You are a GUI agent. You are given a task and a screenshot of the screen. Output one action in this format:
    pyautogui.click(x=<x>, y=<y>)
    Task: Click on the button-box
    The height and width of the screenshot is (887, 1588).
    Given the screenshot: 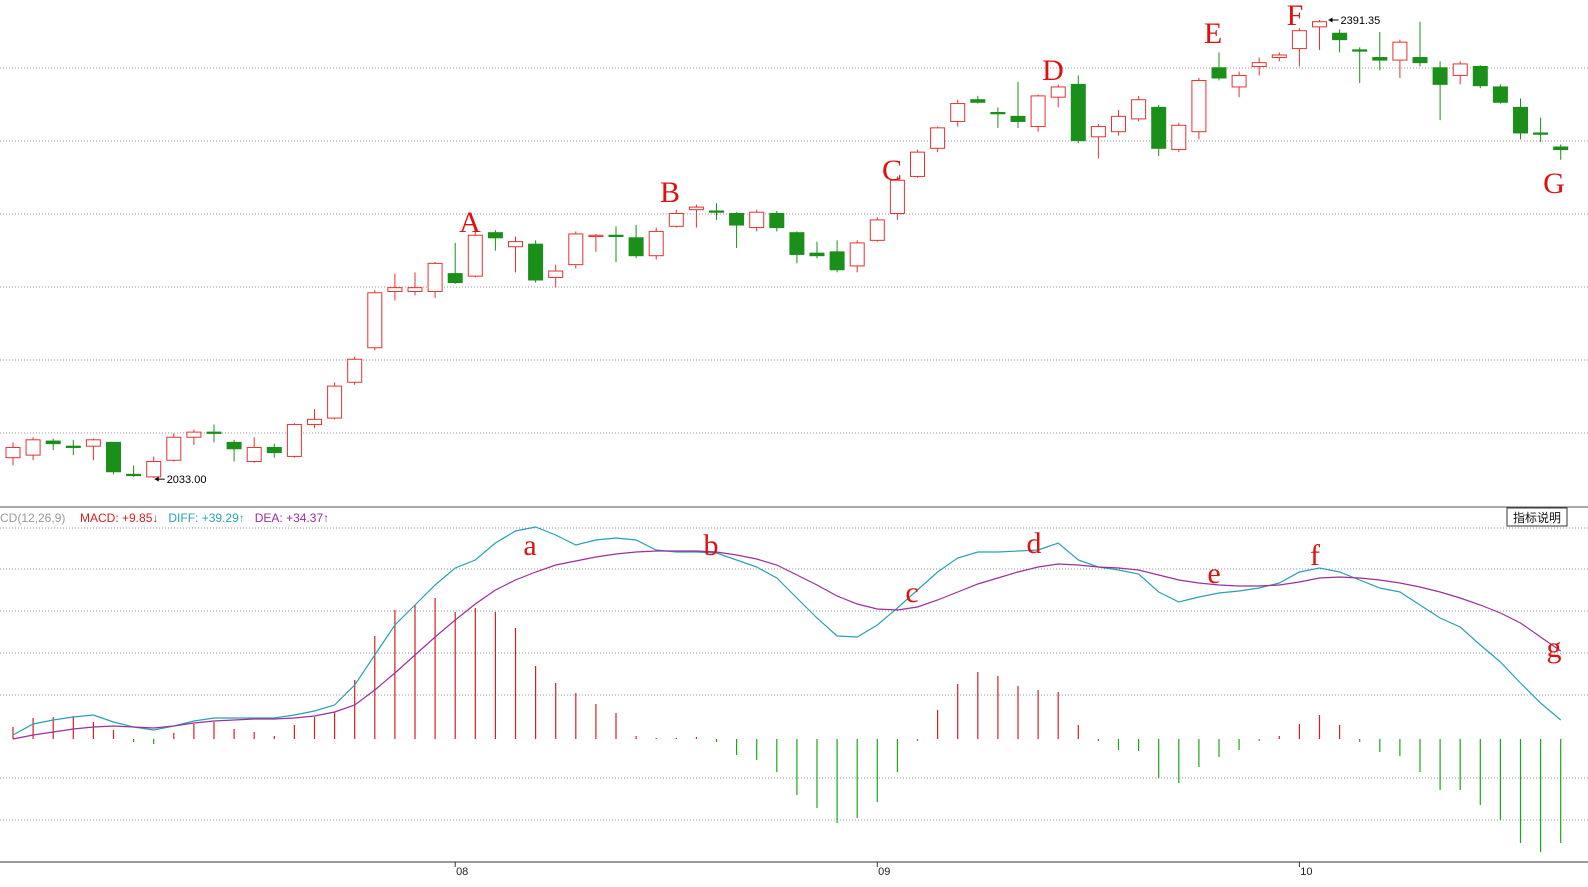 What is the action you would take?
    pyautogui.click(x=1537, y=517)
    